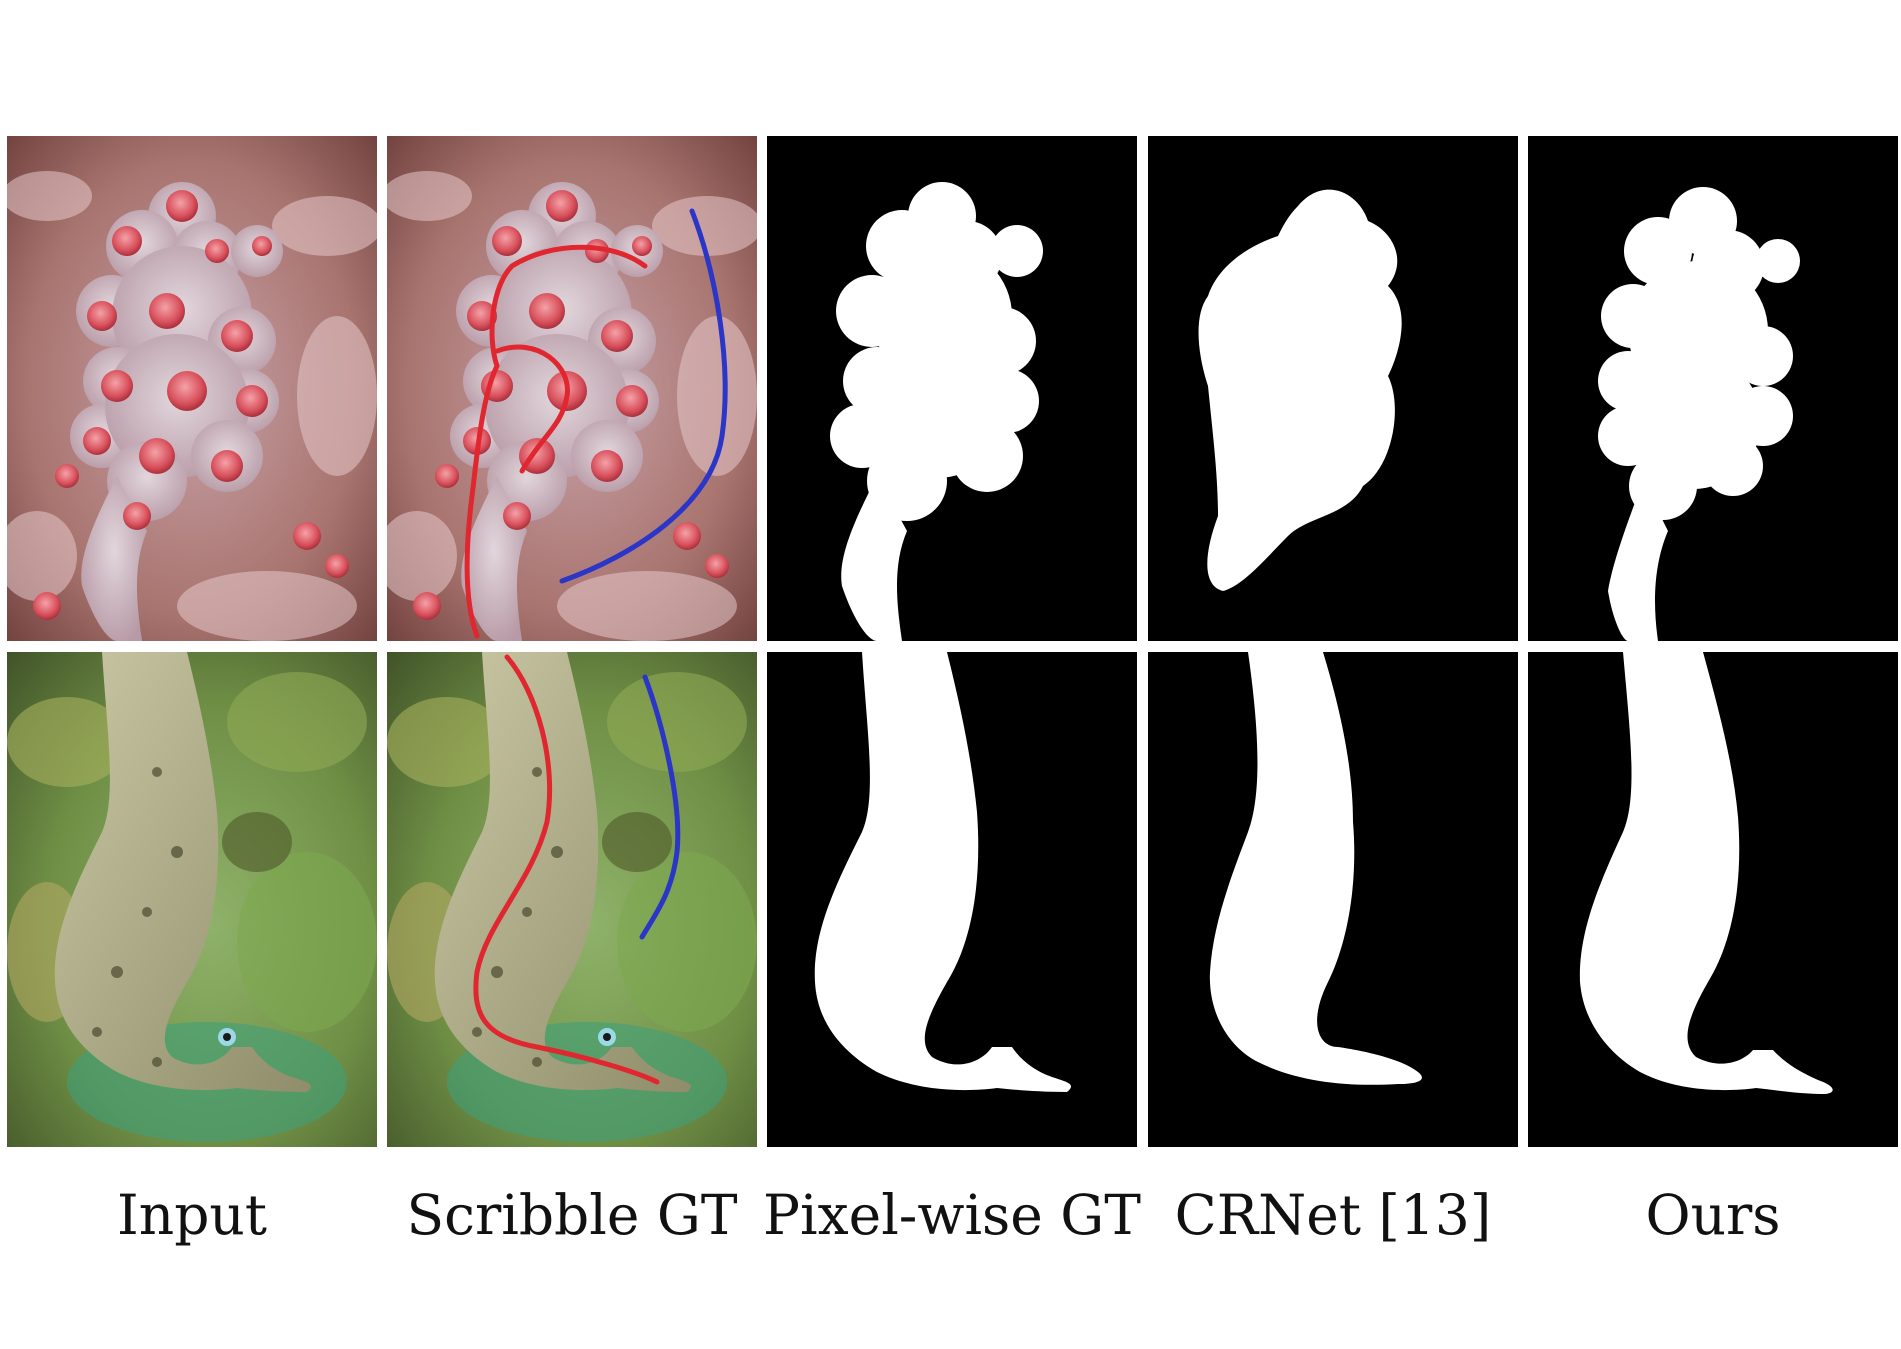 The image size is (1901, 1349). What do you see at coordinates (1713, 388) in the screenshot?
I see `row1-ours-mask` at bounding box center [1713, 388].